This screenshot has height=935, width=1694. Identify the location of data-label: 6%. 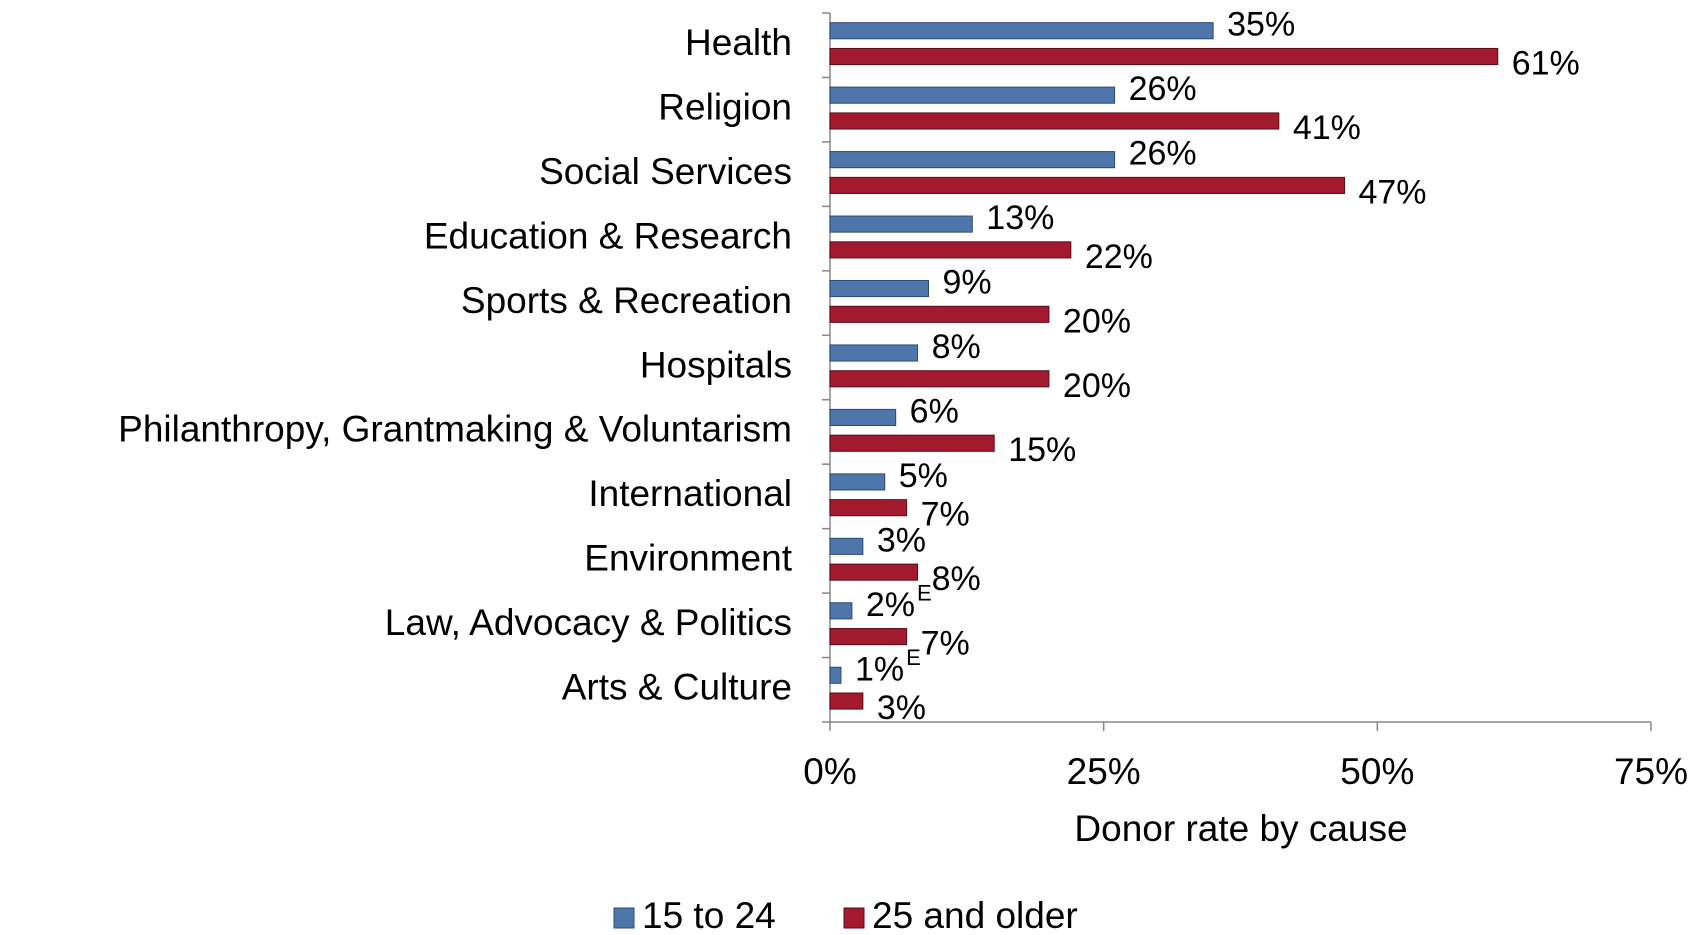
(934, 411).